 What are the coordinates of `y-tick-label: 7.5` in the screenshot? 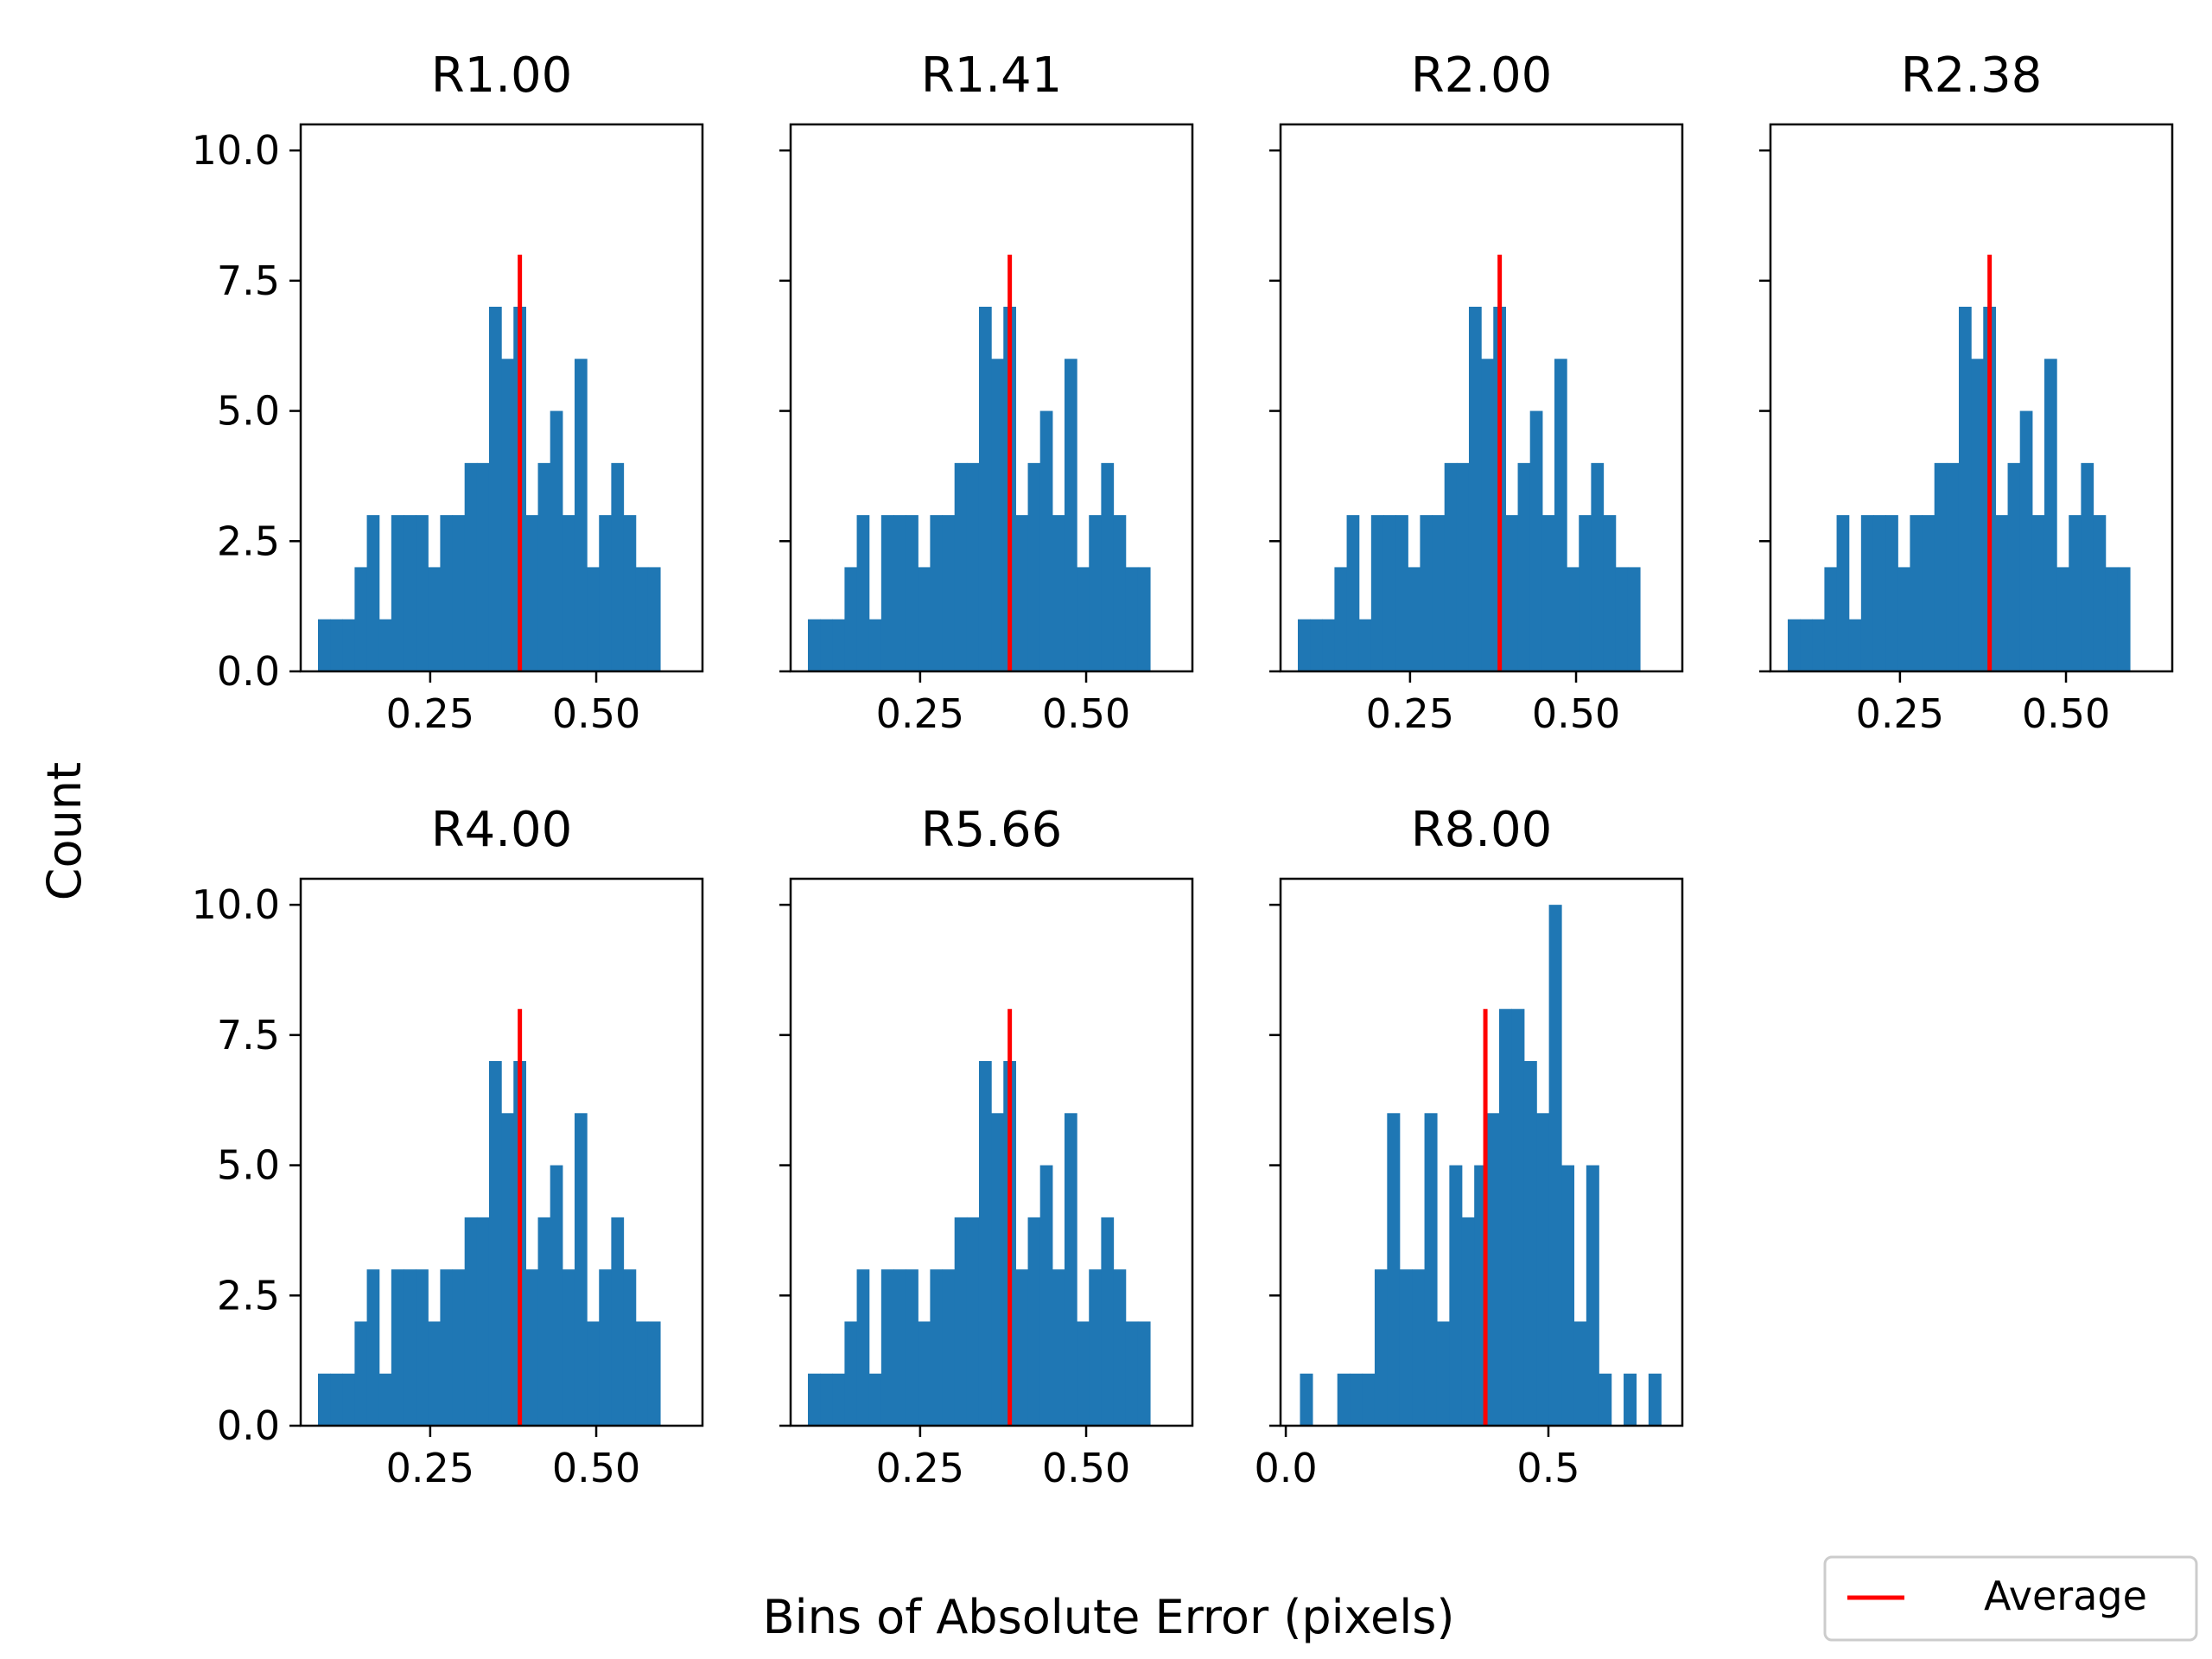 It's located at (248, 1035).